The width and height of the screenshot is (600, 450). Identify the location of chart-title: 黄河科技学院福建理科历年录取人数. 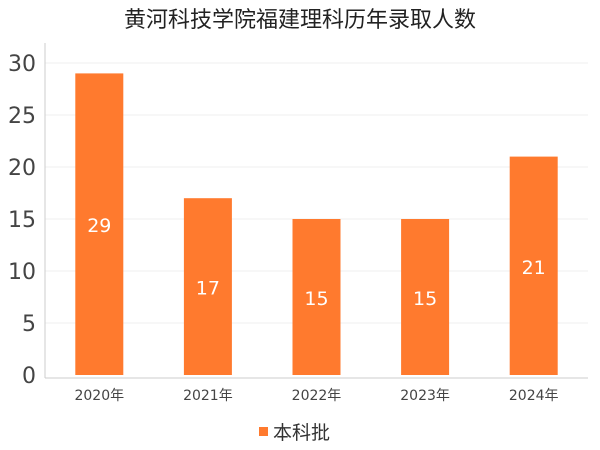
(300, 20).